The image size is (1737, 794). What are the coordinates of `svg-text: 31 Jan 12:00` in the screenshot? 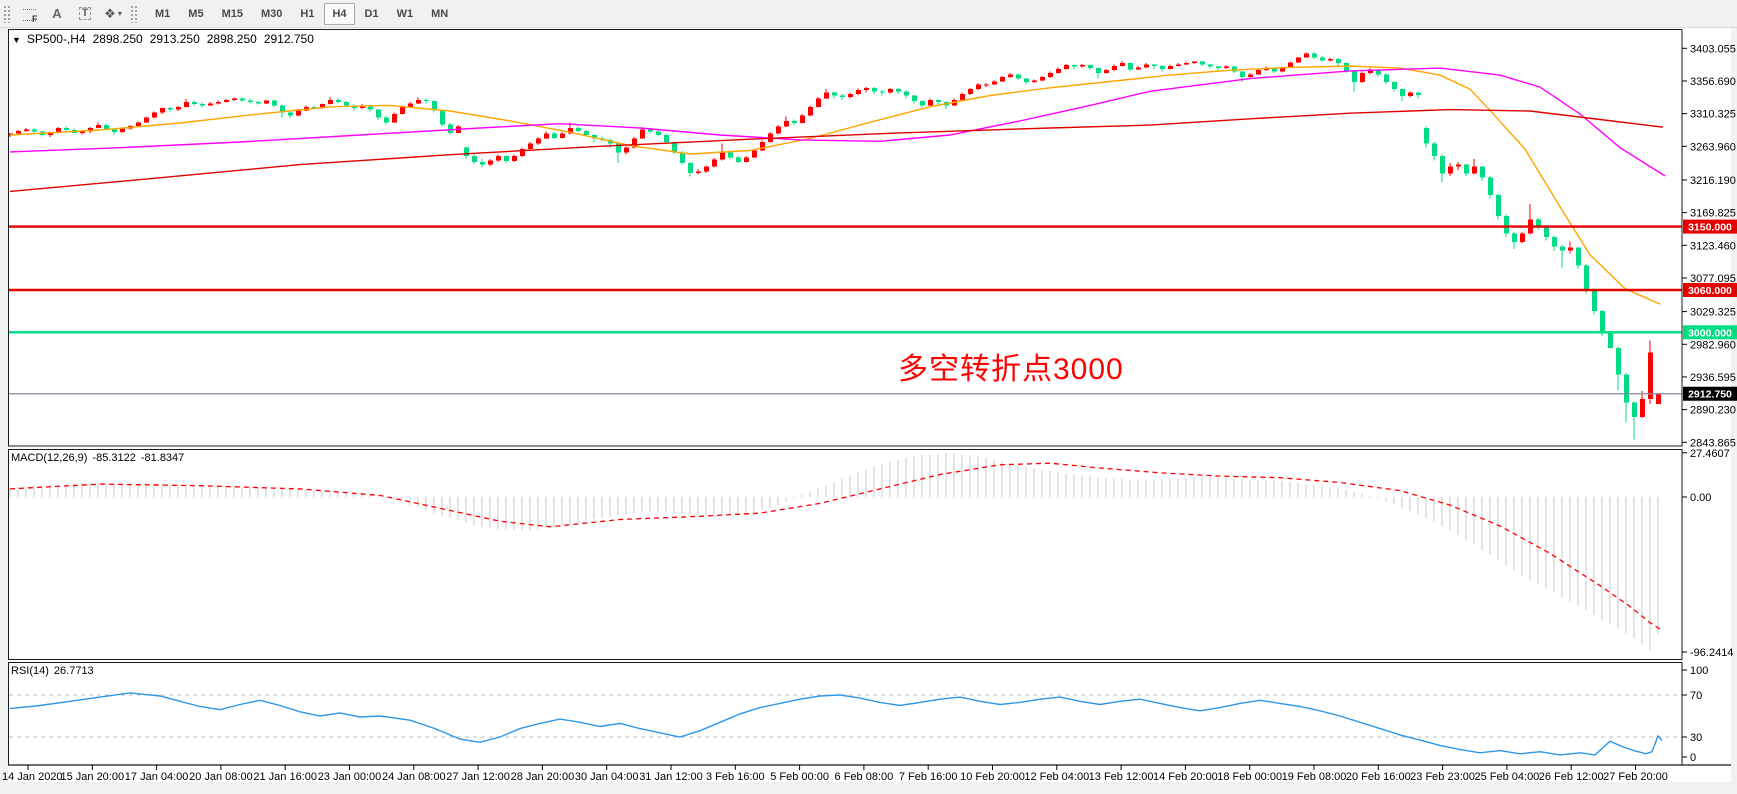 It's located at (671, 777).